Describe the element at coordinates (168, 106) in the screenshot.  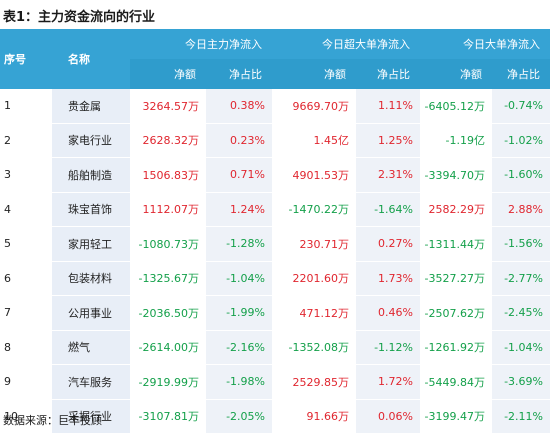
I see `row-main-net-amount: 3264.57万` at that location.